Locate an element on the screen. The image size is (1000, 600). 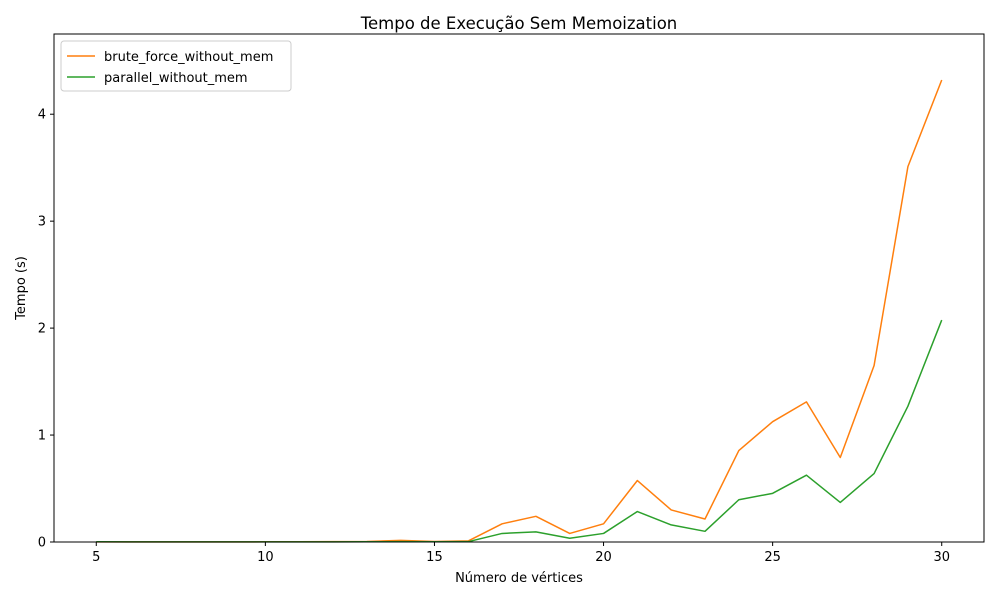
y-tick-label: 1 is located at coordinates (42, 436).